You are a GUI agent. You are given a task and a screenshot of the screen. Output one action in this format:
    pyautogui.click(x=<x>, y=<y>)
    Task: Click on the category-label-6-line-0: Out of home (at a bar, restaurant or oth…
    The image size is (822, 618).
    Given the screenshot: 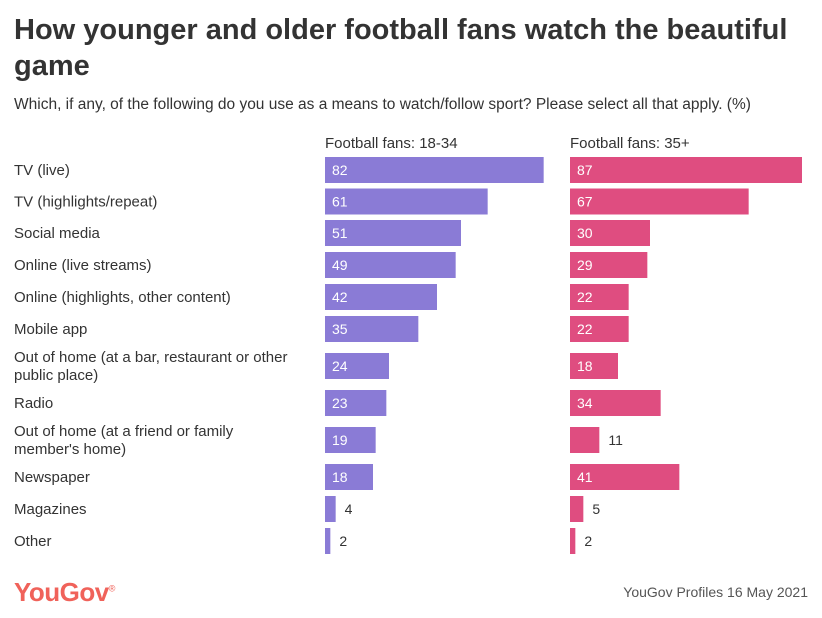 What is the action you would take?
    pyautogui.click(x=150, y=357)
    